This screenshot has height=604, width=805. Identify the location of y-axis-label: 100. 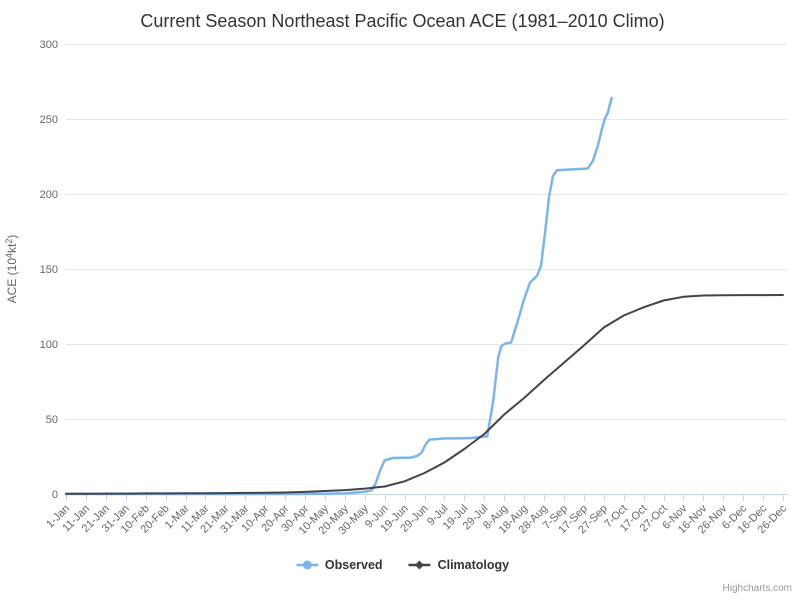
(49, 345).